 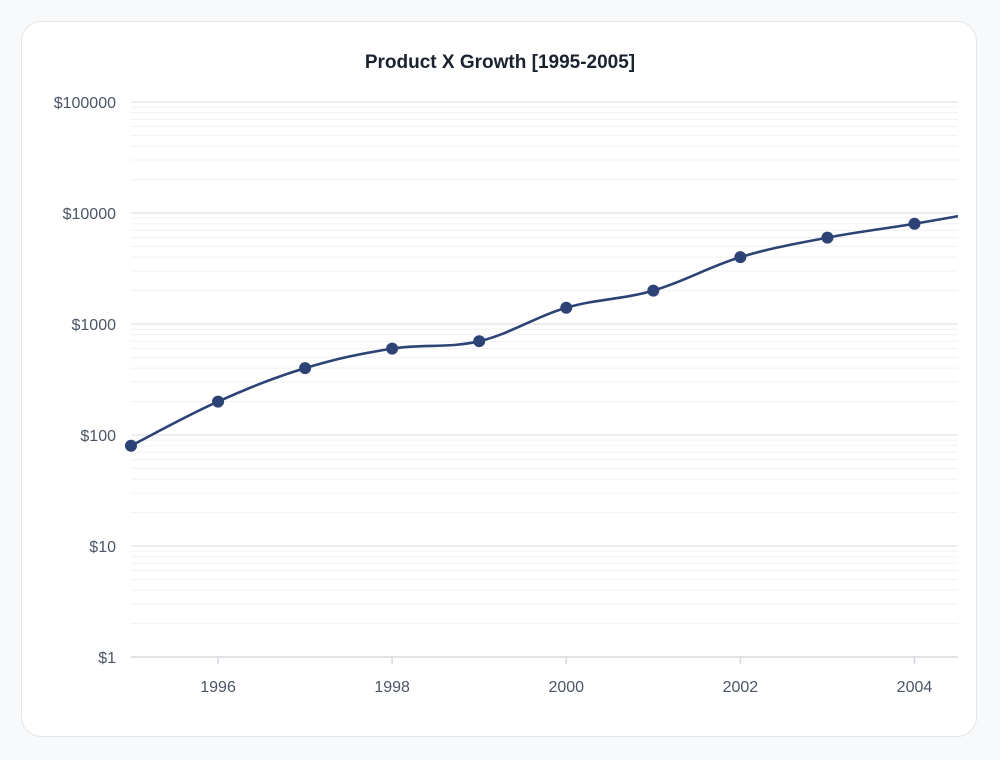 I want to click on x-axis, so click(x=544, y=660).